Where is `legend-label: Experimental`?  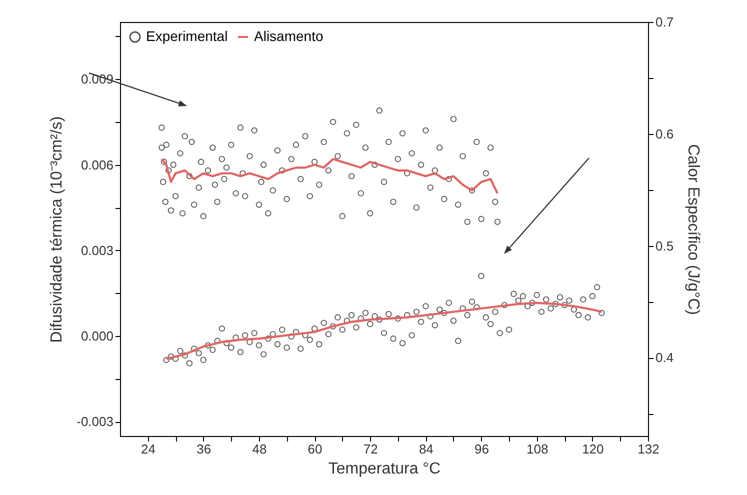 legend-label: Experimental is located at coordinates (187, 36).